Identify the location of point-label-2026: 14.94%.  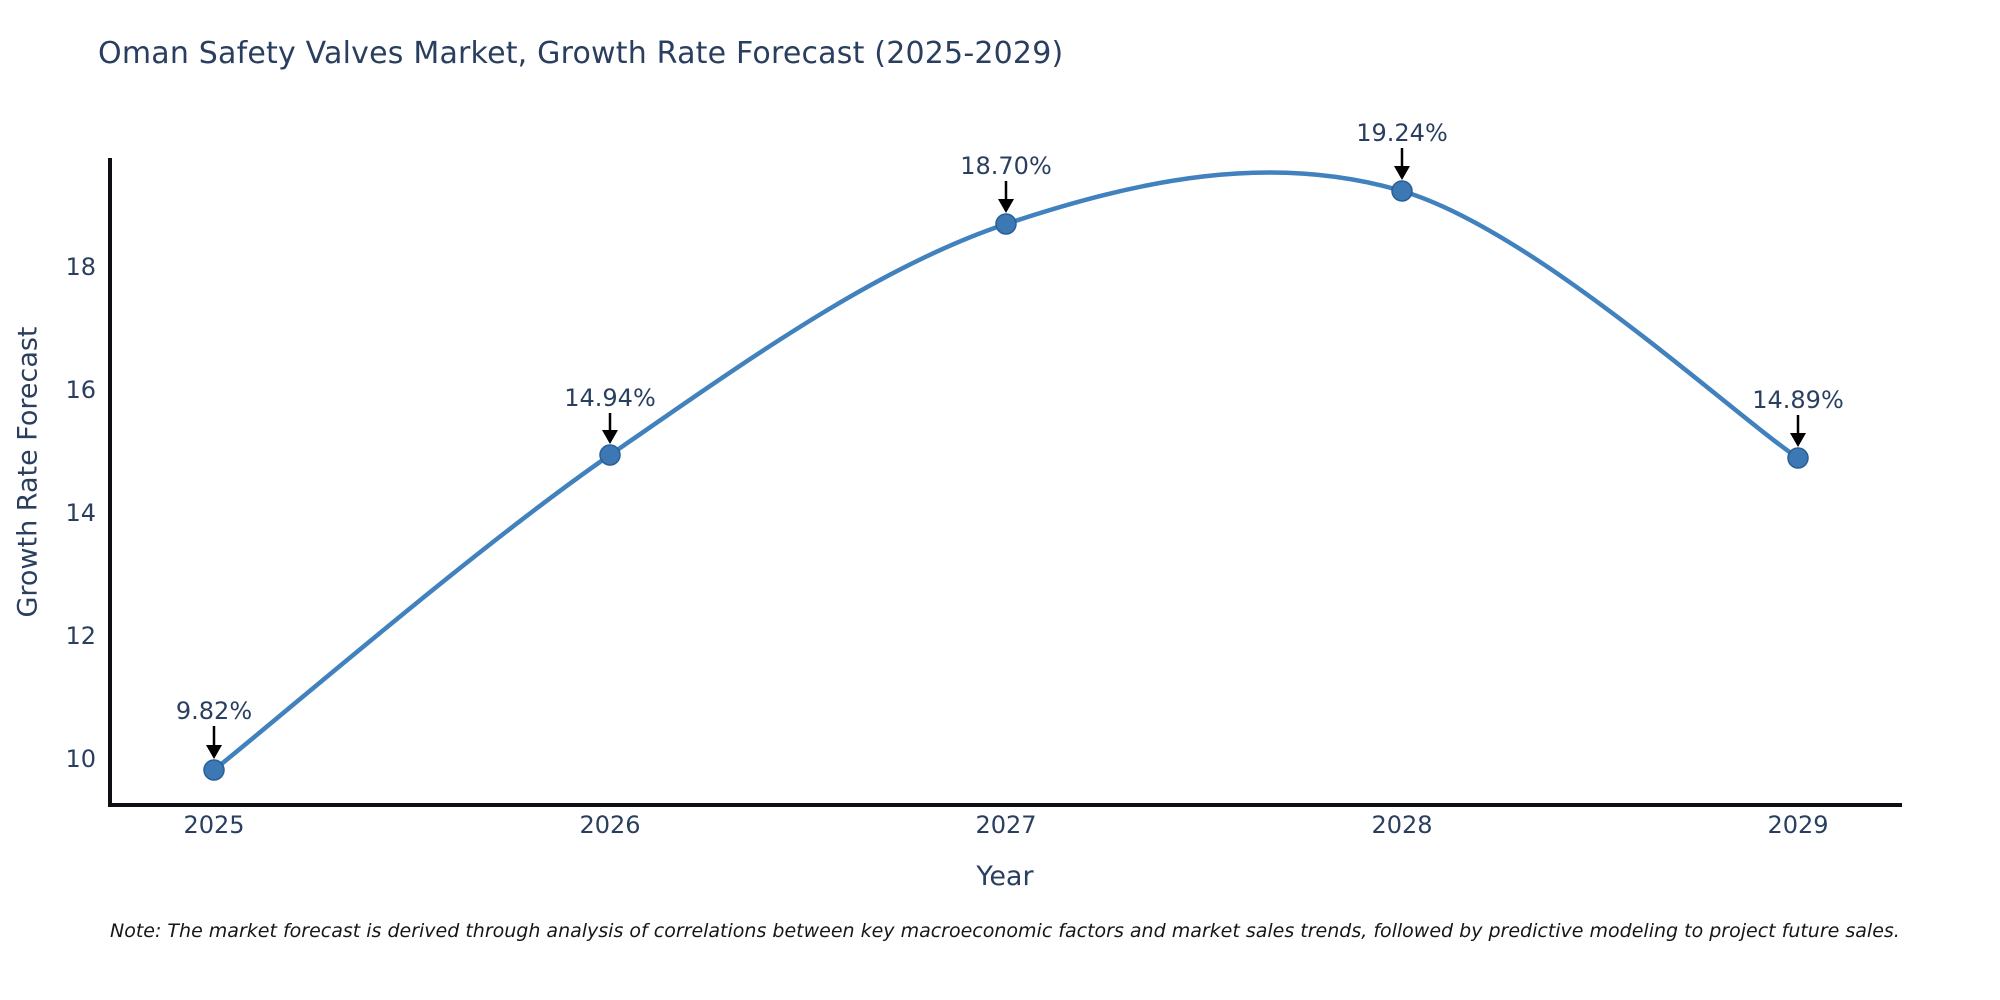
(610, 398).